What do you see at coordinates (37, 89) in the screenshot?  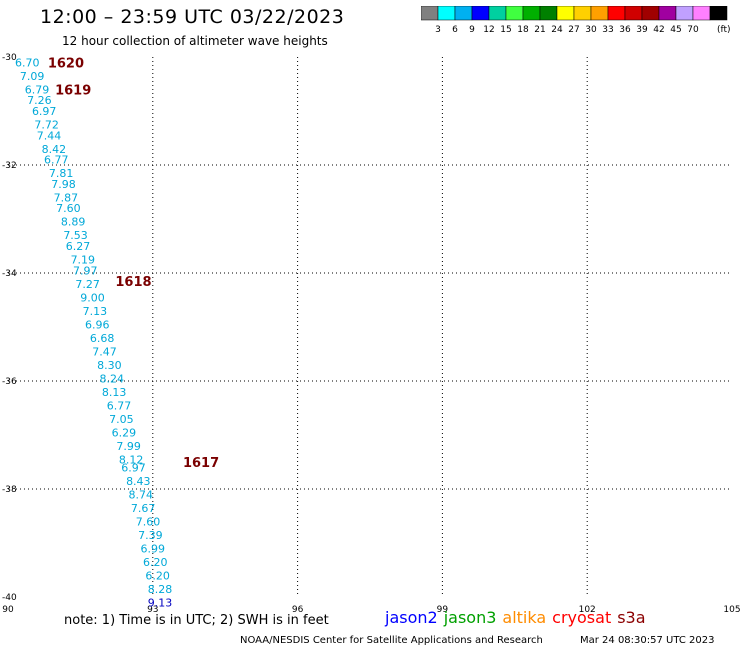 I see `swh-point-label: 6.79` at bounding box center [37, 89].